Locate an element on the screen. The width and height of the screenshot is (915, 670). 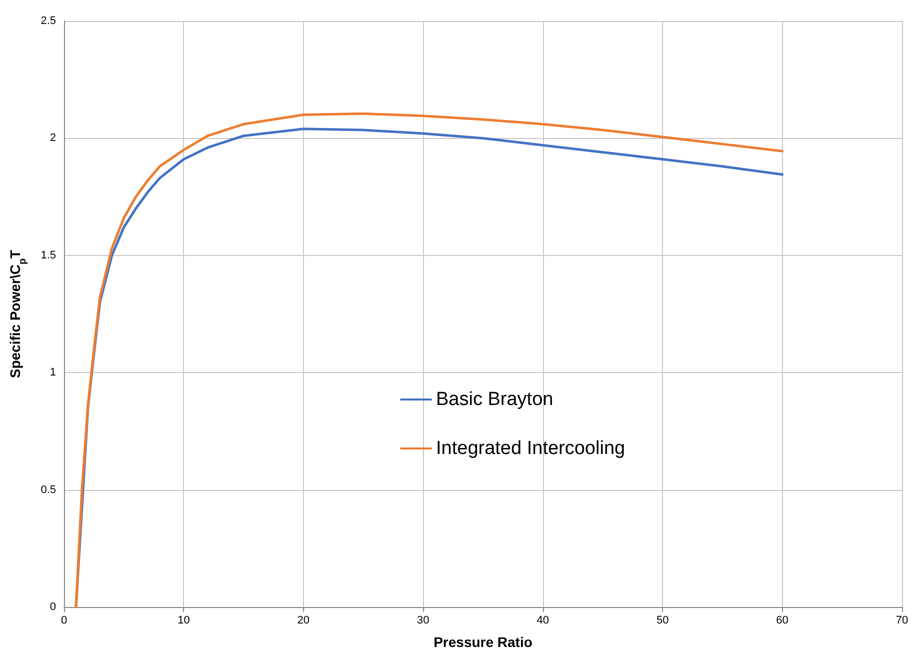
x-tick-label: 10 is located at coordinates (184, 620).